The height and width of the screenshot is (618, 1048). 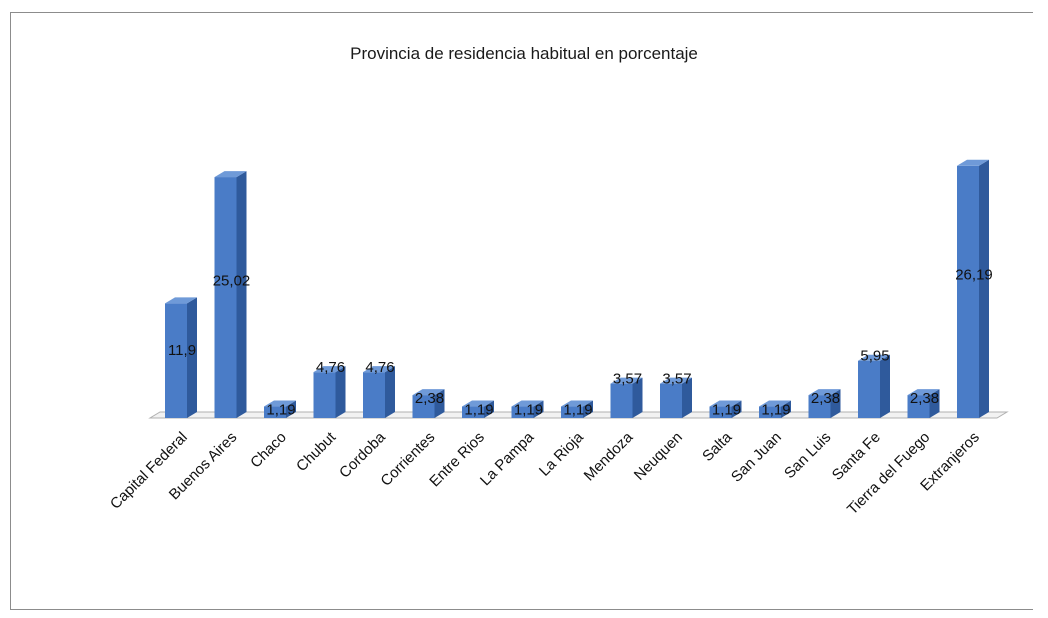 I want to click on category-label: La Pampa, so click(x=507, y=458).